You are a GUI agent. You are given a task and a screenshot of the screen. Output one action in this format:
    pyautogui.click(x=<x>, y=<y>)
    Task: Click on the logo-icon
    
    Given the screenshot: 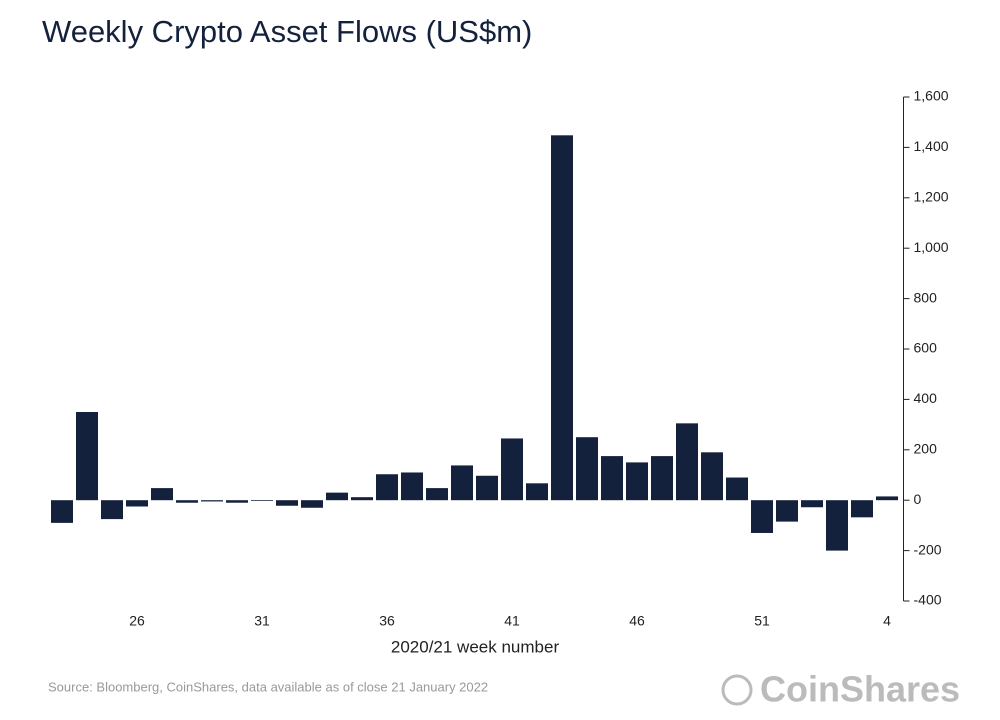 What is the action you would take?
    pyautogui.click(x=737, y=690)
    